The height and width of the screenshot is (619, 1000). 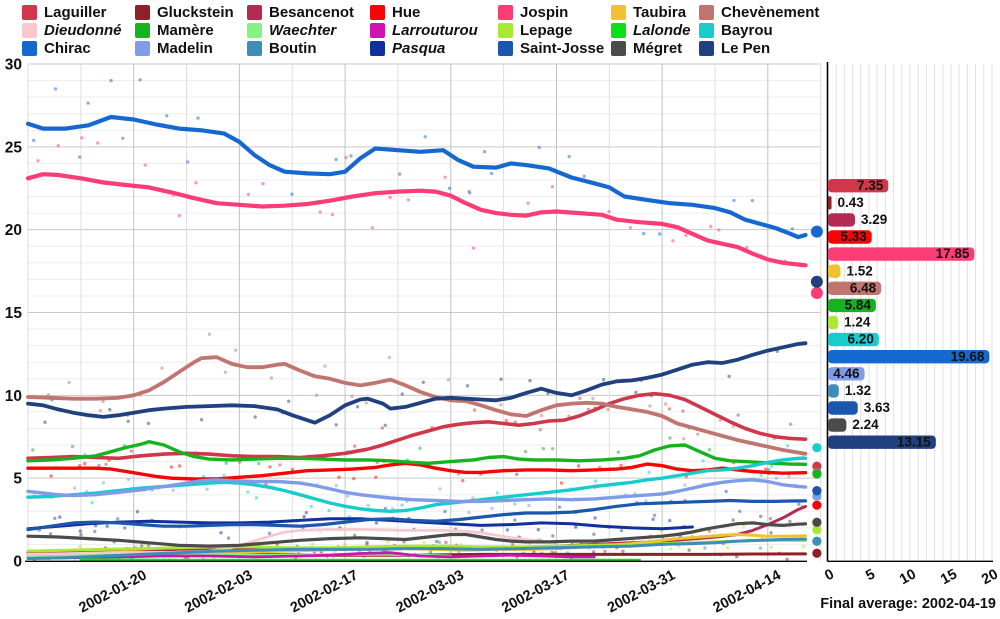 What do you see at coordinates (877, 407) in the screenshot?
I see `bar-value-saint-josse: 3.63` at bounding box center [877, 407].